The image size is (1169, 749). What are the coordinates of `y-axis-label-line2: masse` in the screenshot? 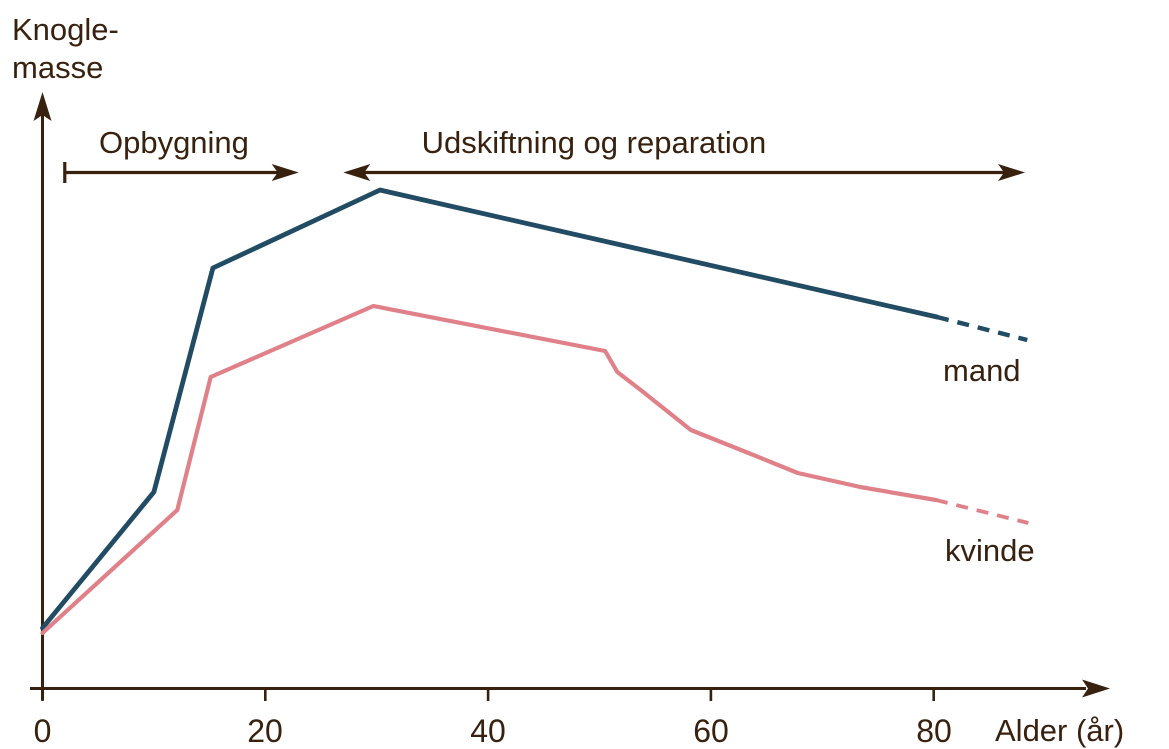 It's located at (57, 67).